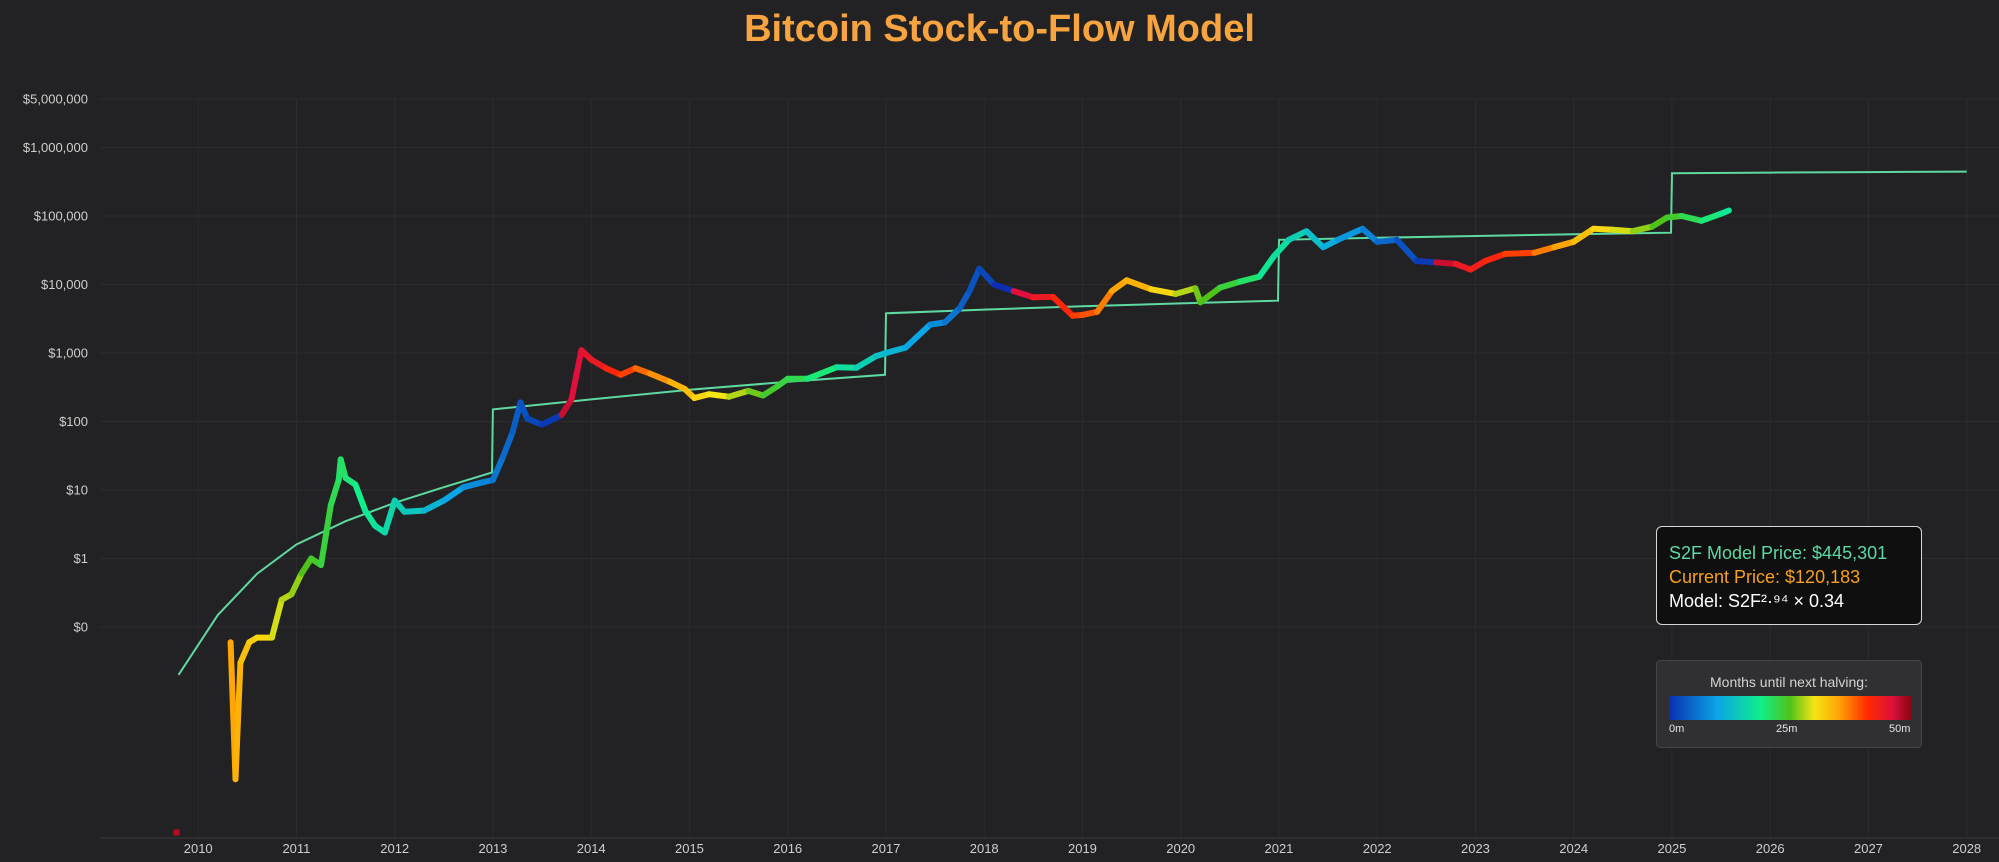  Describe the element at coordinates (1677, 729) in the screenshot. I see `legend-tick-0: 0m` at that location.